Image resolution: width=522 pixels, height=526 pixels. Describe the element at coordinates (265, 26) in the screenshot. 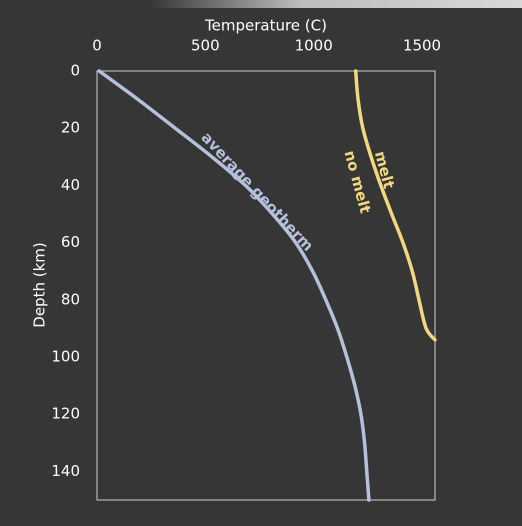

I see `x-axis-title: Temperature (C)` at that location.